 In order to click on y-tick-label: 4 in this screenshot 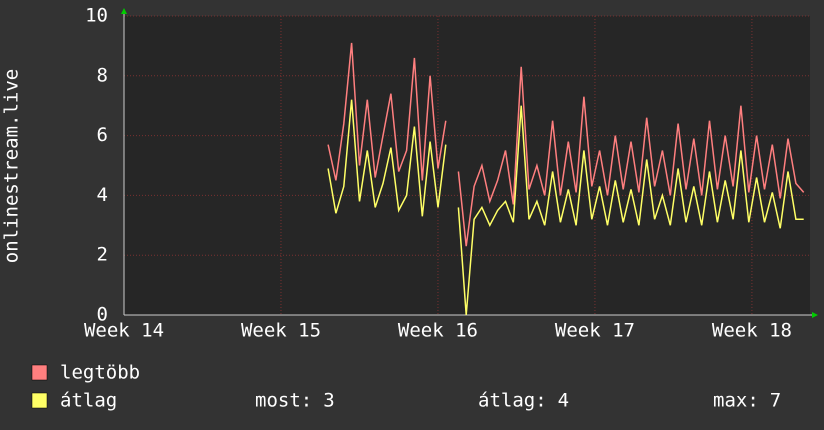, I will do `click(102, 195)`.